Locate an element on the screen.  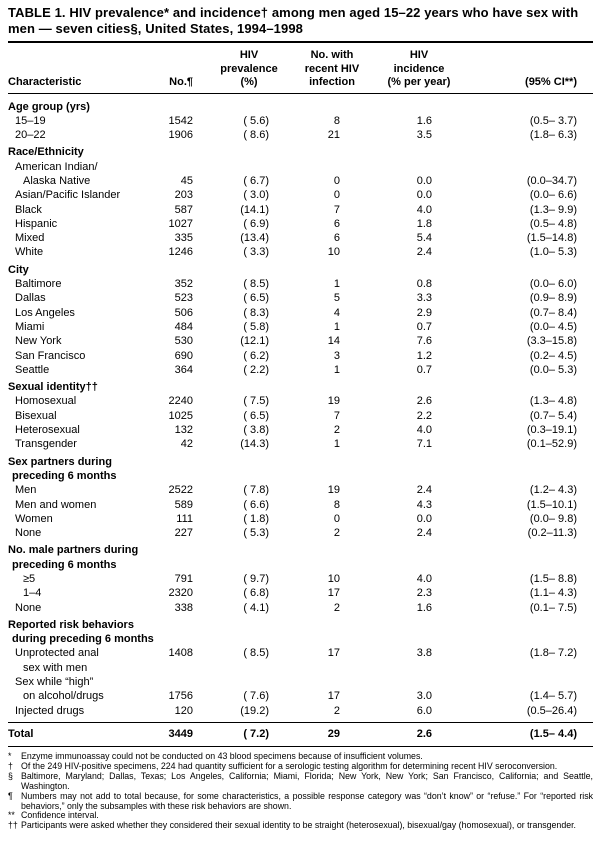
cell-ci: (1.5–14.8) is located at coordinates (551, 238).